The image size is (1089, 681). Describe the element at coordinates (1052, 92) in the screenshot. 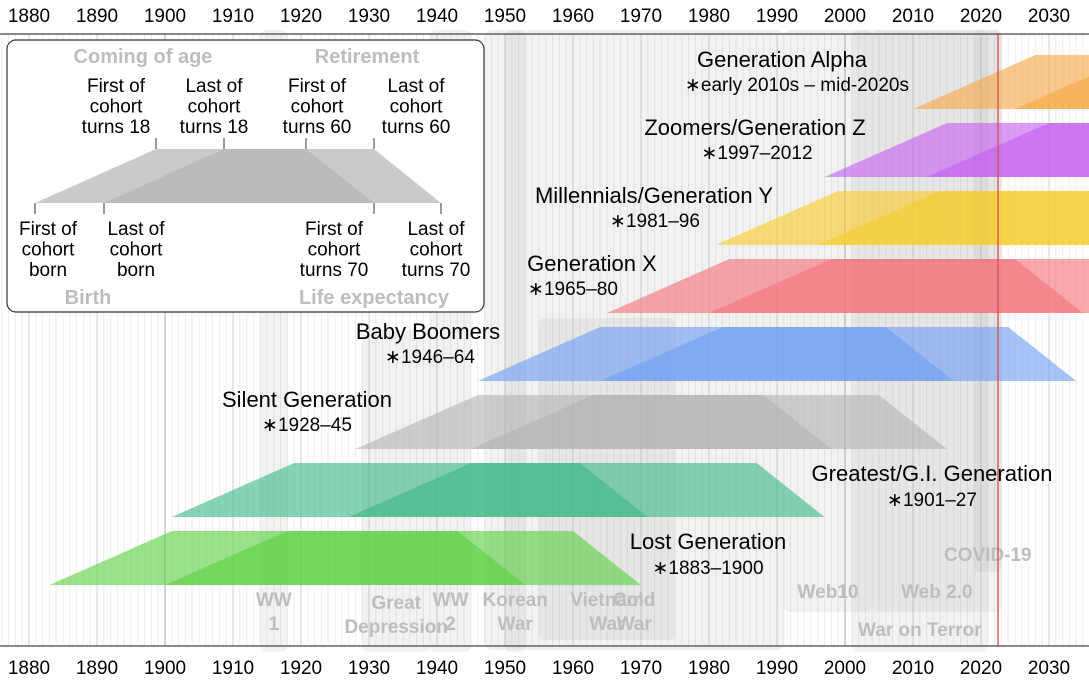

I see `band-last-generation-alpha` at that location.